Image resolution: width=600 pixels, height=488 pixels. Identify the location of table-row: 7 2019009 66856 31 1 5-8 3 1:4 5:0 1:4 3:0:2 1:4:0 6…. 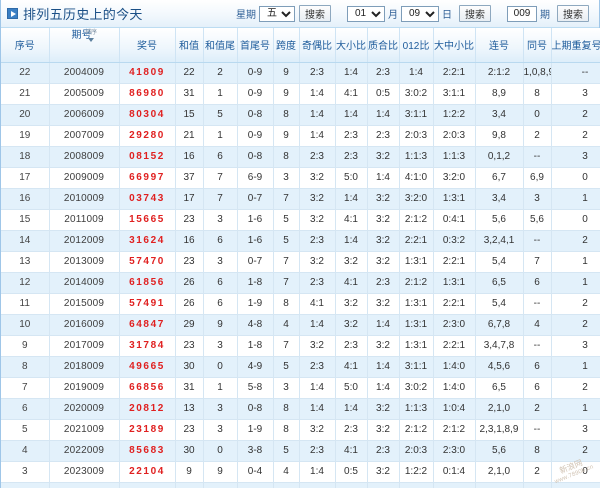
(300, 388).